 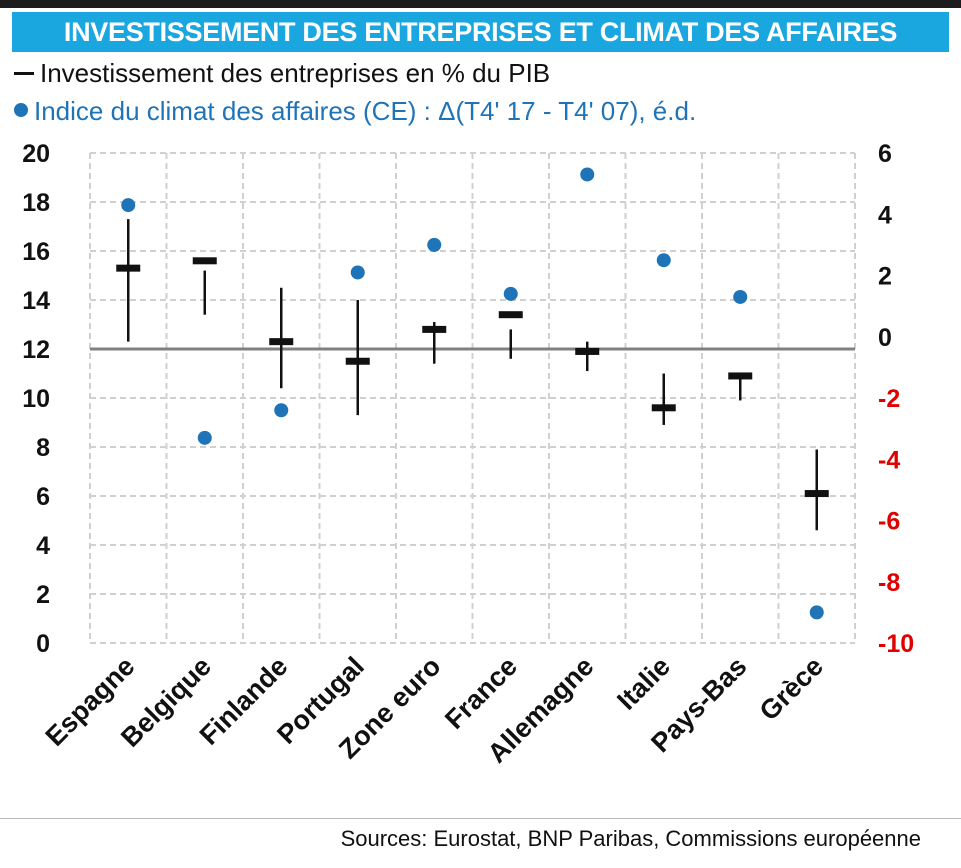 What do you see at coordinates (889, 399) in the screenshot?
I see `right-tick-label: -2` at bounding box center [889, 399].